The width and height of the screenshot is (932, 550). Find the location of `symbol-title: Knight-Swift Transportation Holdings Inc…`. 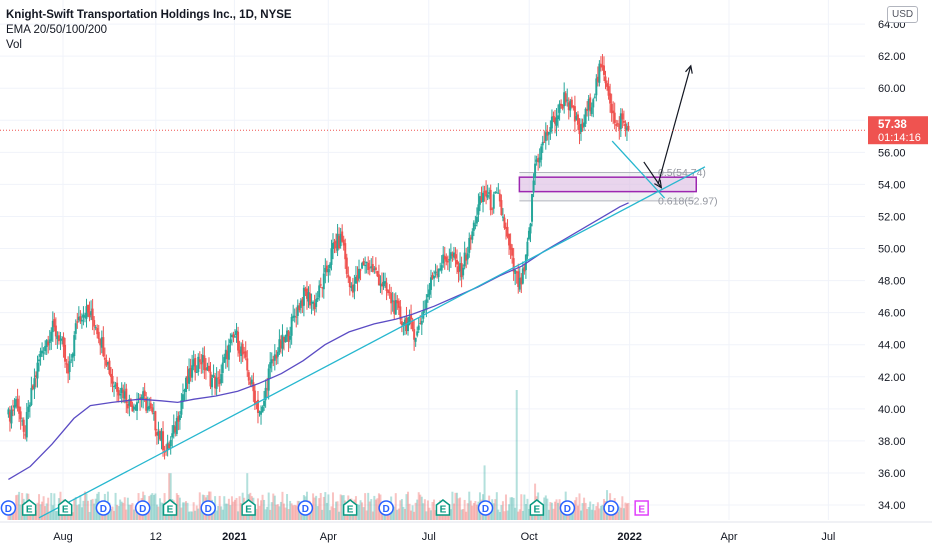

symbol-title: Knight-Swift Transportation Holdings Inc… is located at coordinates (149, 15).